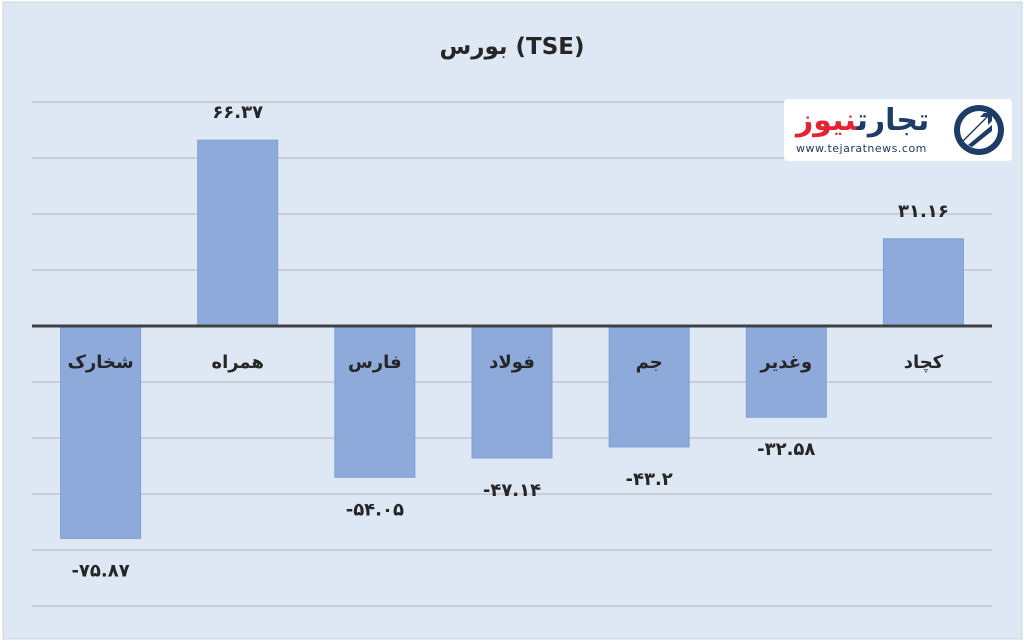 The image size is (1024, 641). What do you see at coordinates (893, 120) in the screenshot?
I see `watermark-brand-blue: تجارت` at bounding box center [893, 120].